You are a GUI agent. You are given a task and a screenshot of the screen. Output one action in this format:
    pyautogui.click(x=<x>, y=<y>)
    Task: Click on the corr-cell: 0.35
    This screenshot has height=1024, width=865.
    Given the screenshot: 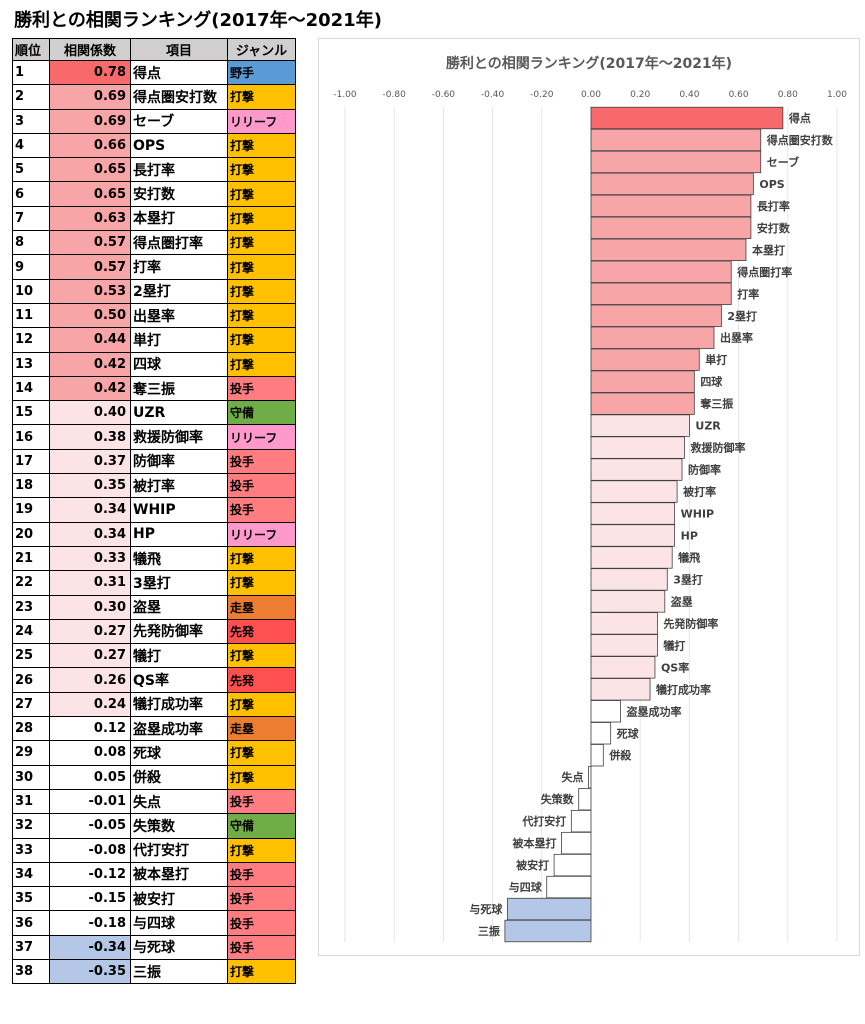 What is the action you would take?
    pyautogui.click(x=90, y=486)
    